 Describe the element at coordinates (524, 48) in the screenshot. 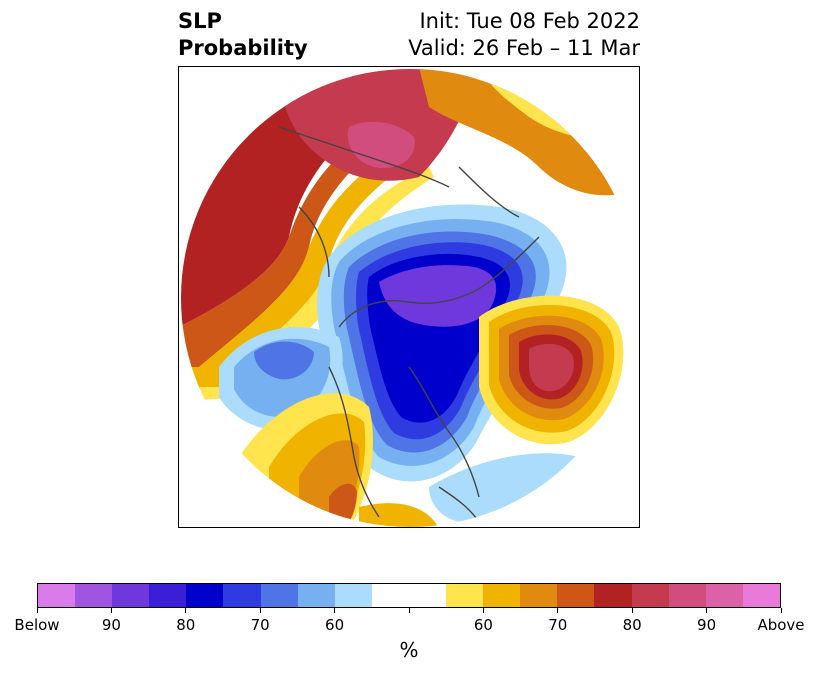

I see `valid-range: Valid: 26 Feb – 11 Mar` at that location.